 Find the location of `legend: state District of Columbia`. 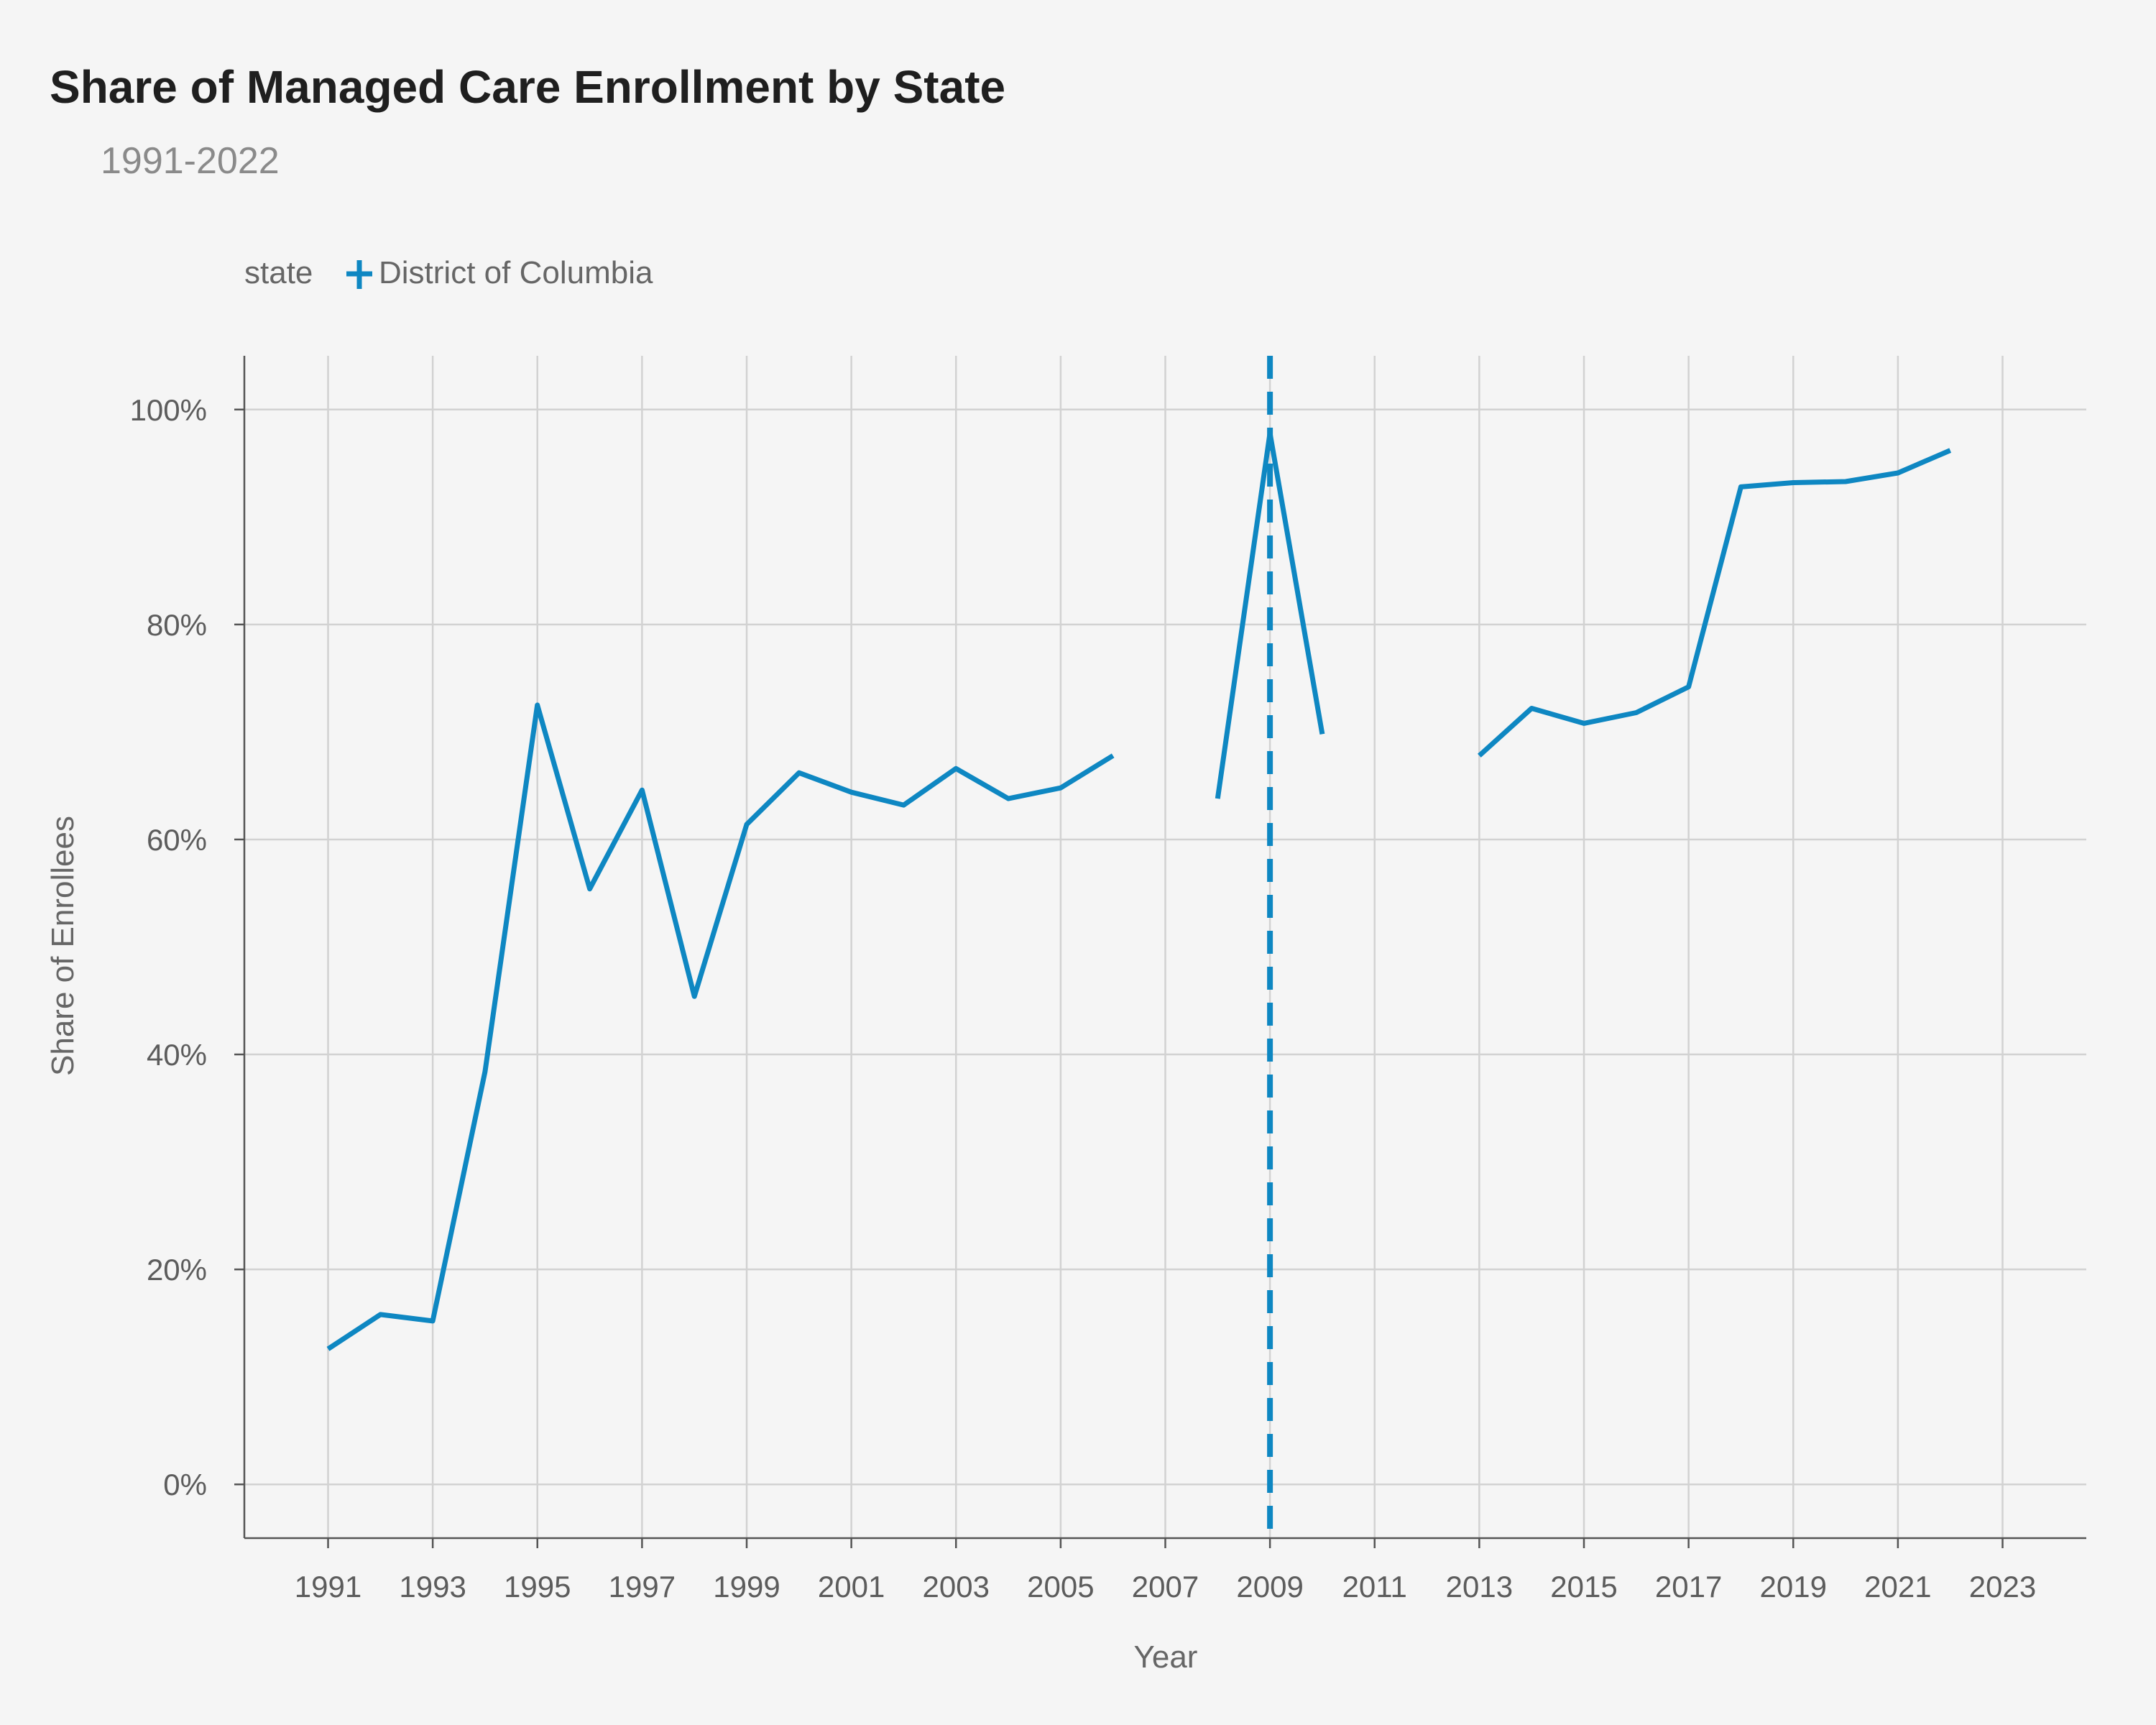

legend: state District of Columbia is located at coordinates (449, 272).